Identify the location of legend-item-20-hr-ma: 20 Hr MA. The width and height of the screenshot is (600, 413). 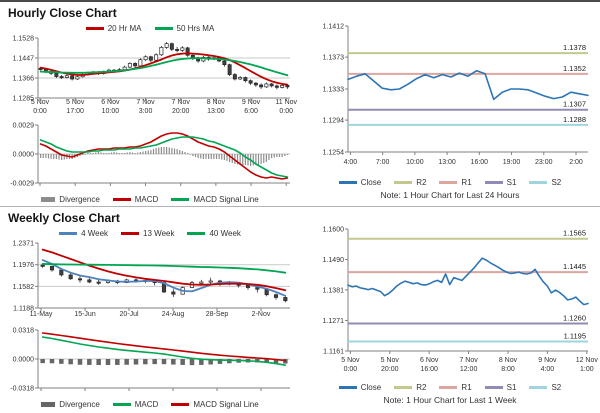
(113, 28).